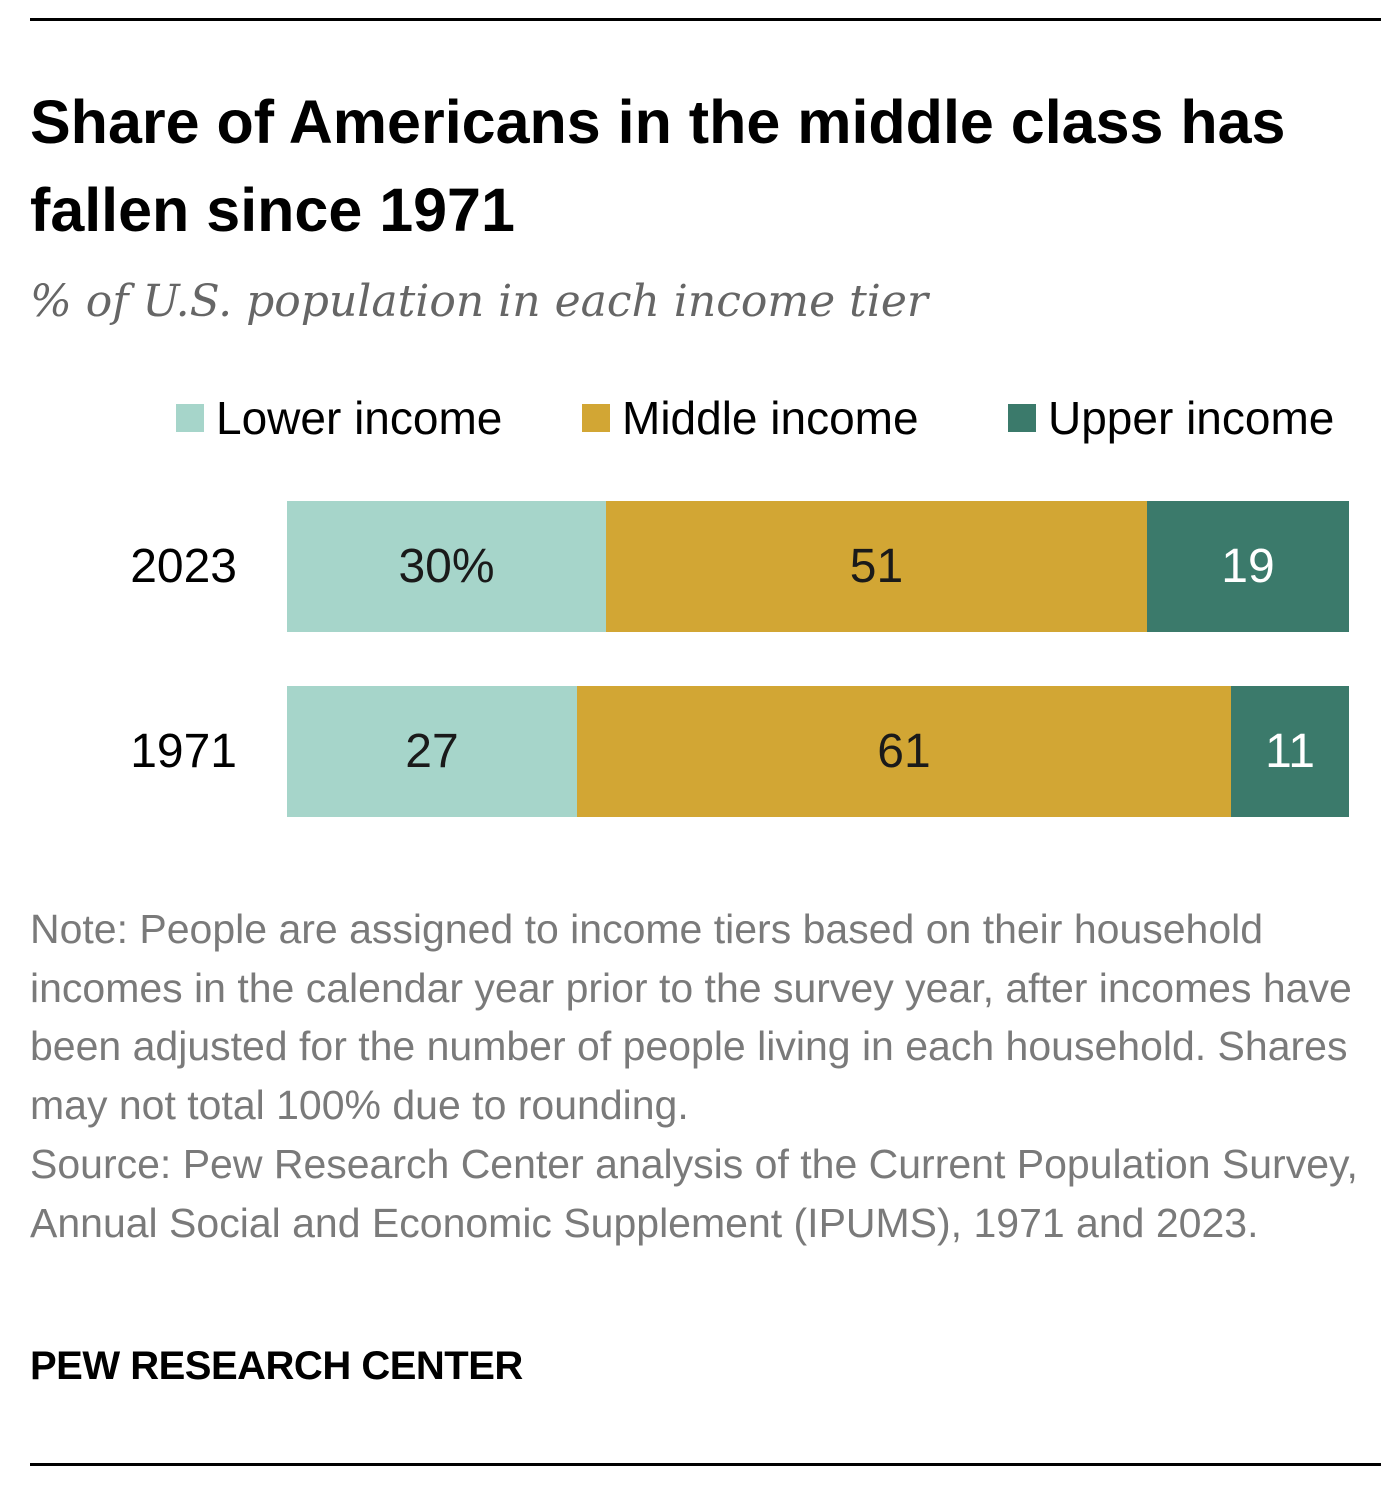 The image size is (1381, 1496). I want to click on legend-label-middle-income: Middle income, so click(770, 418).